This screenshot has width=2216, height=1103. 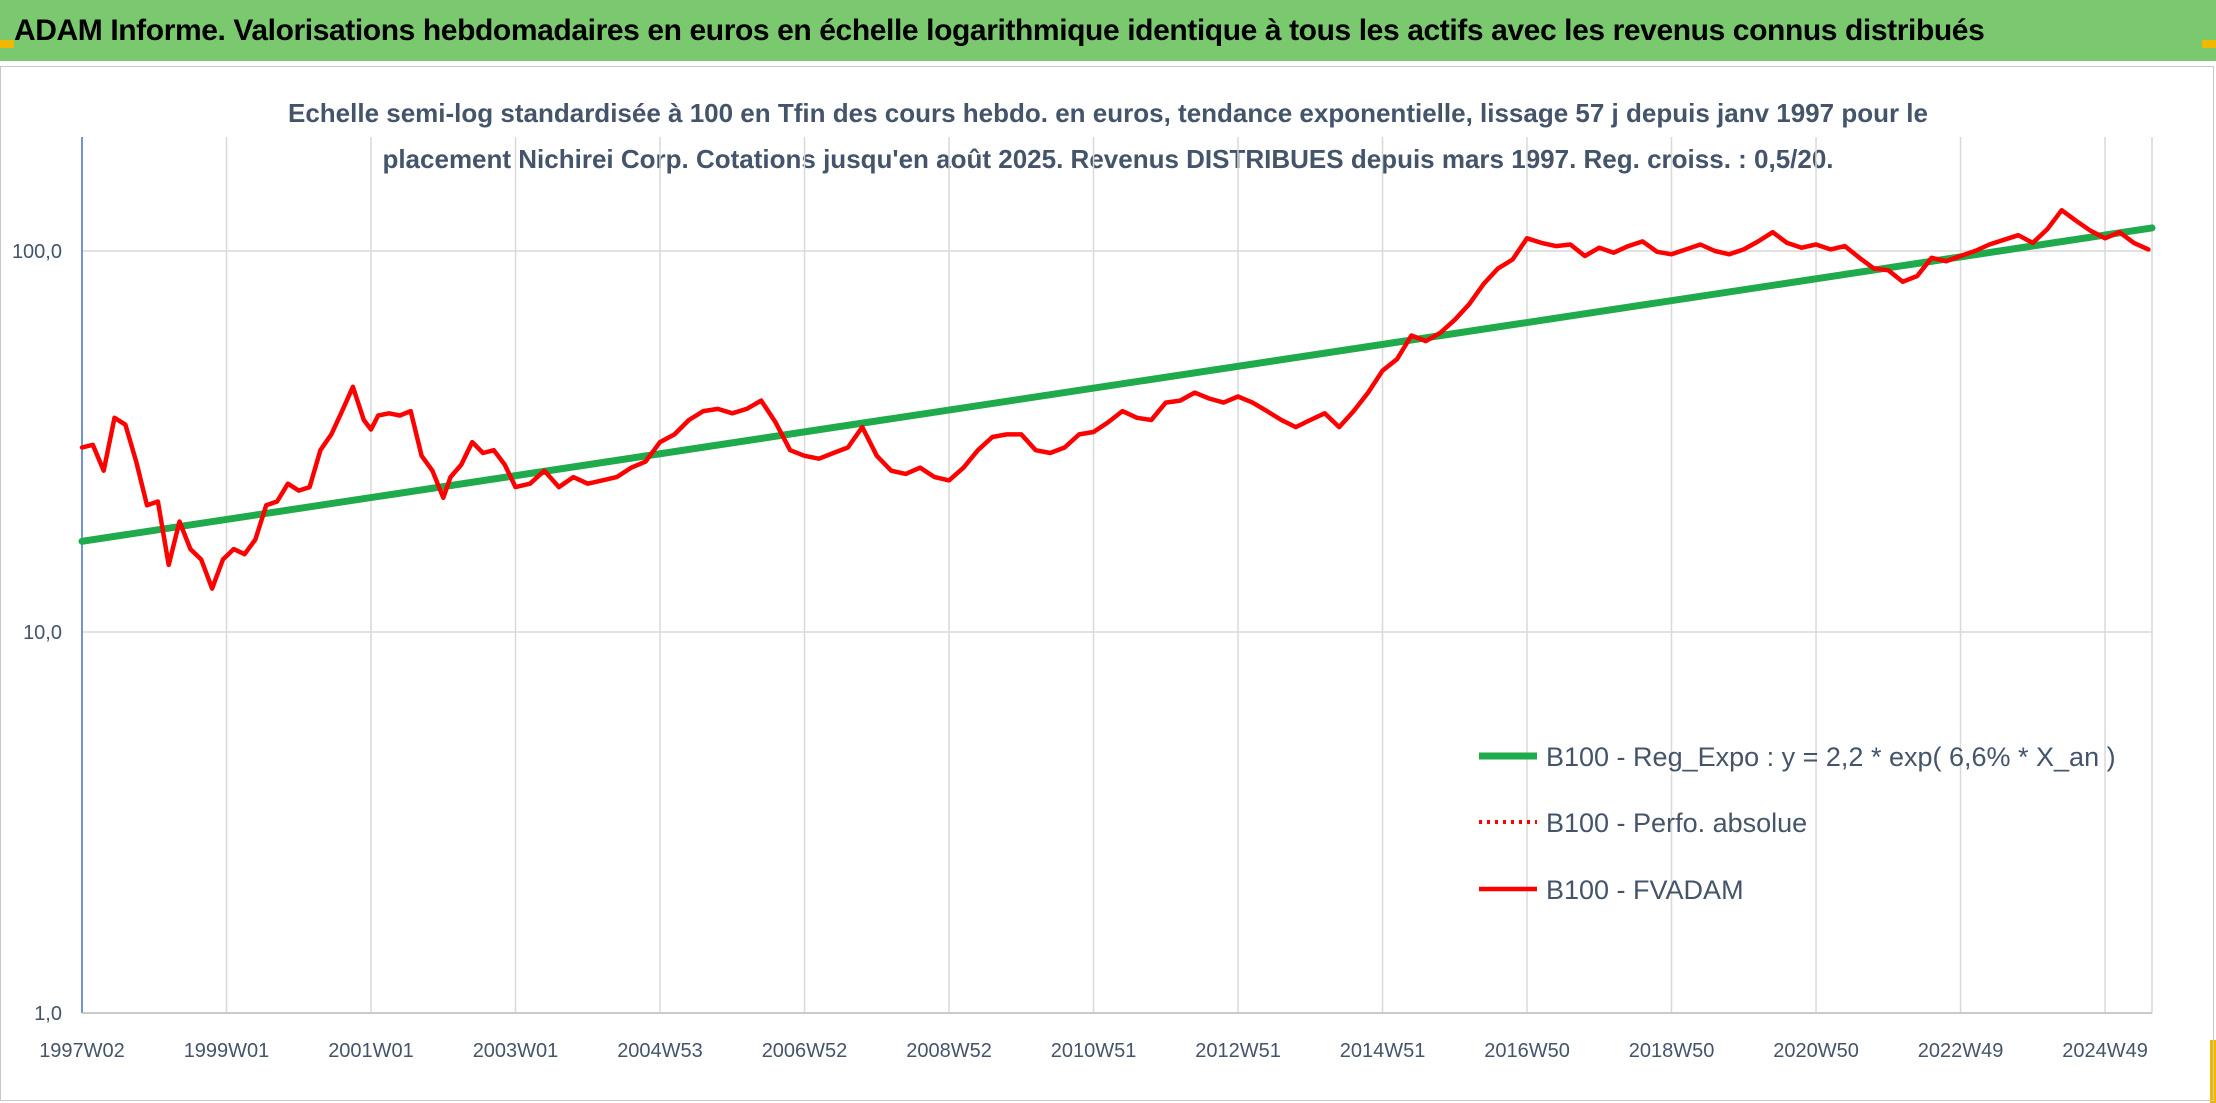 I want to click on x-tick-label: 2024W49, so click(x=2105, y=1051).